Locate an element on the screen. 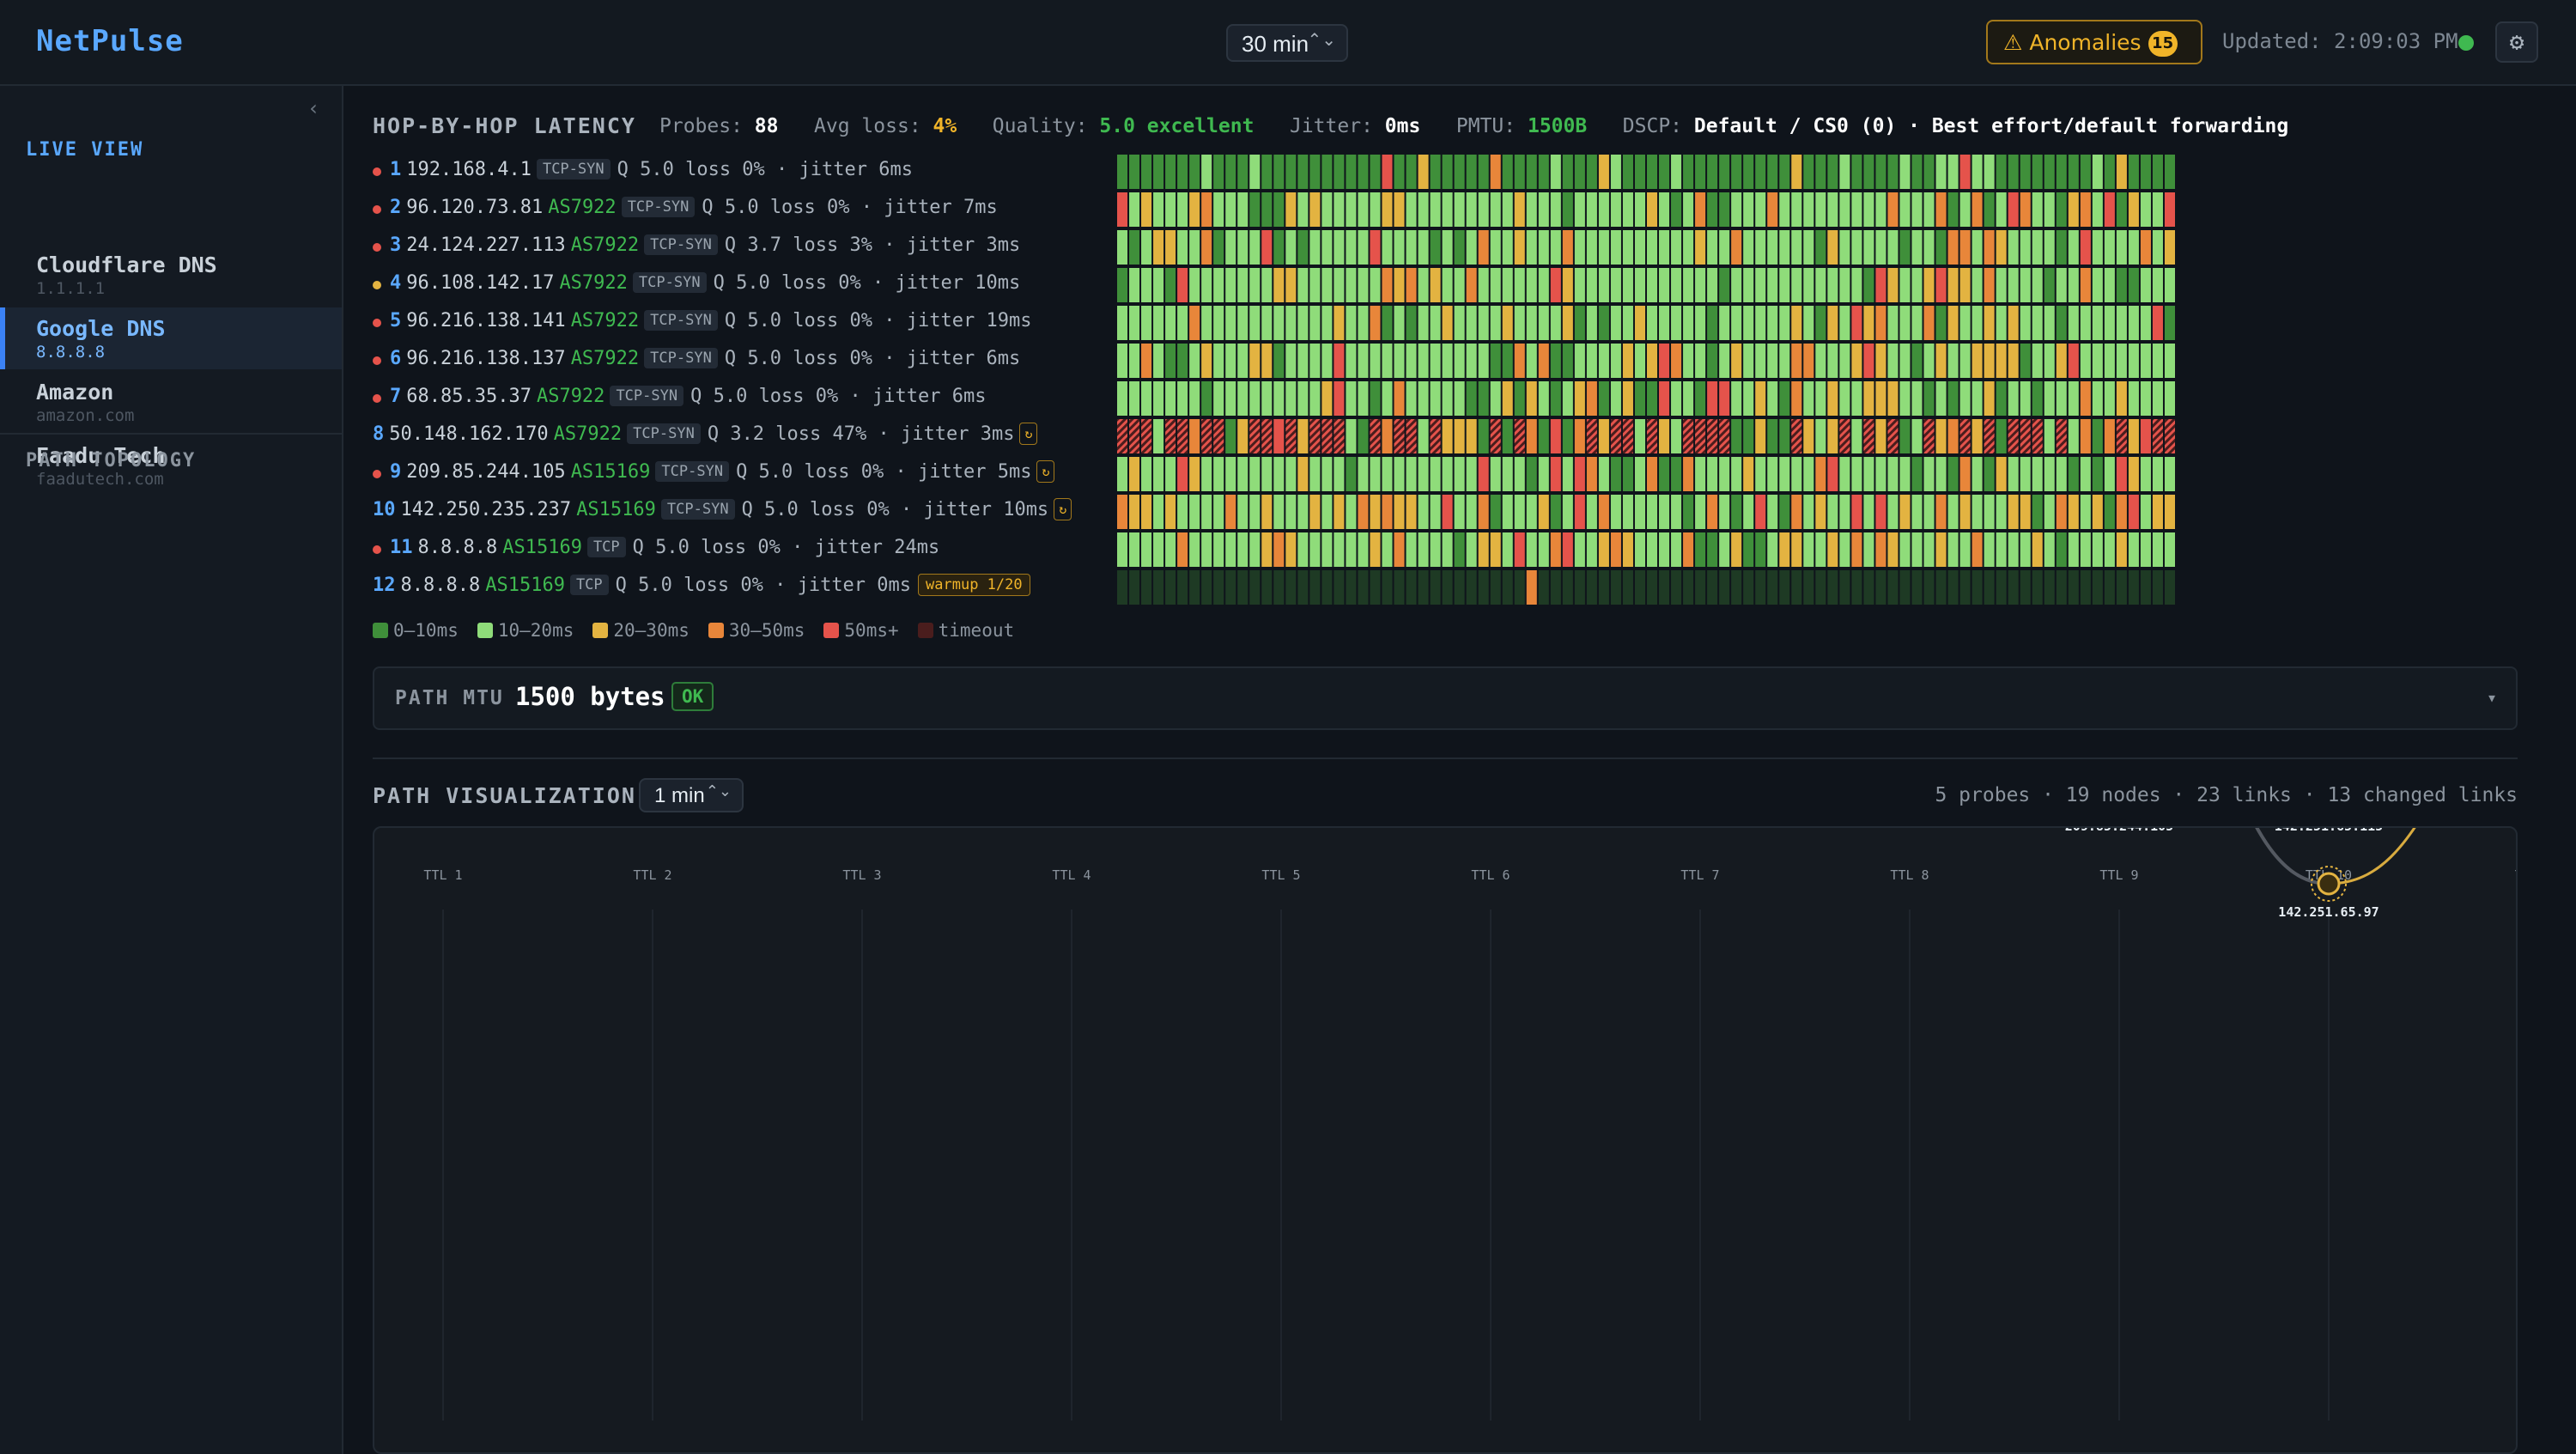  settings-button: ⚙ is located at coordinates (2516, 42).